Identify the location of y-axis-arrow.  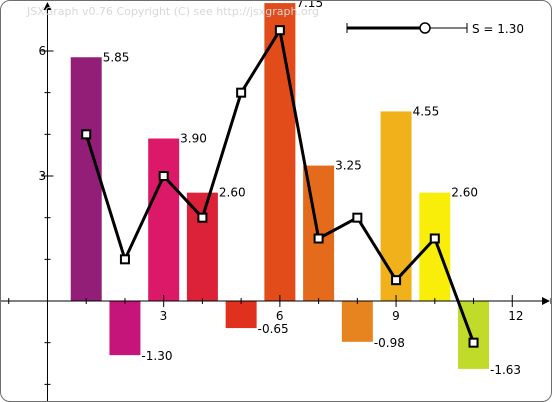
(47, 6).